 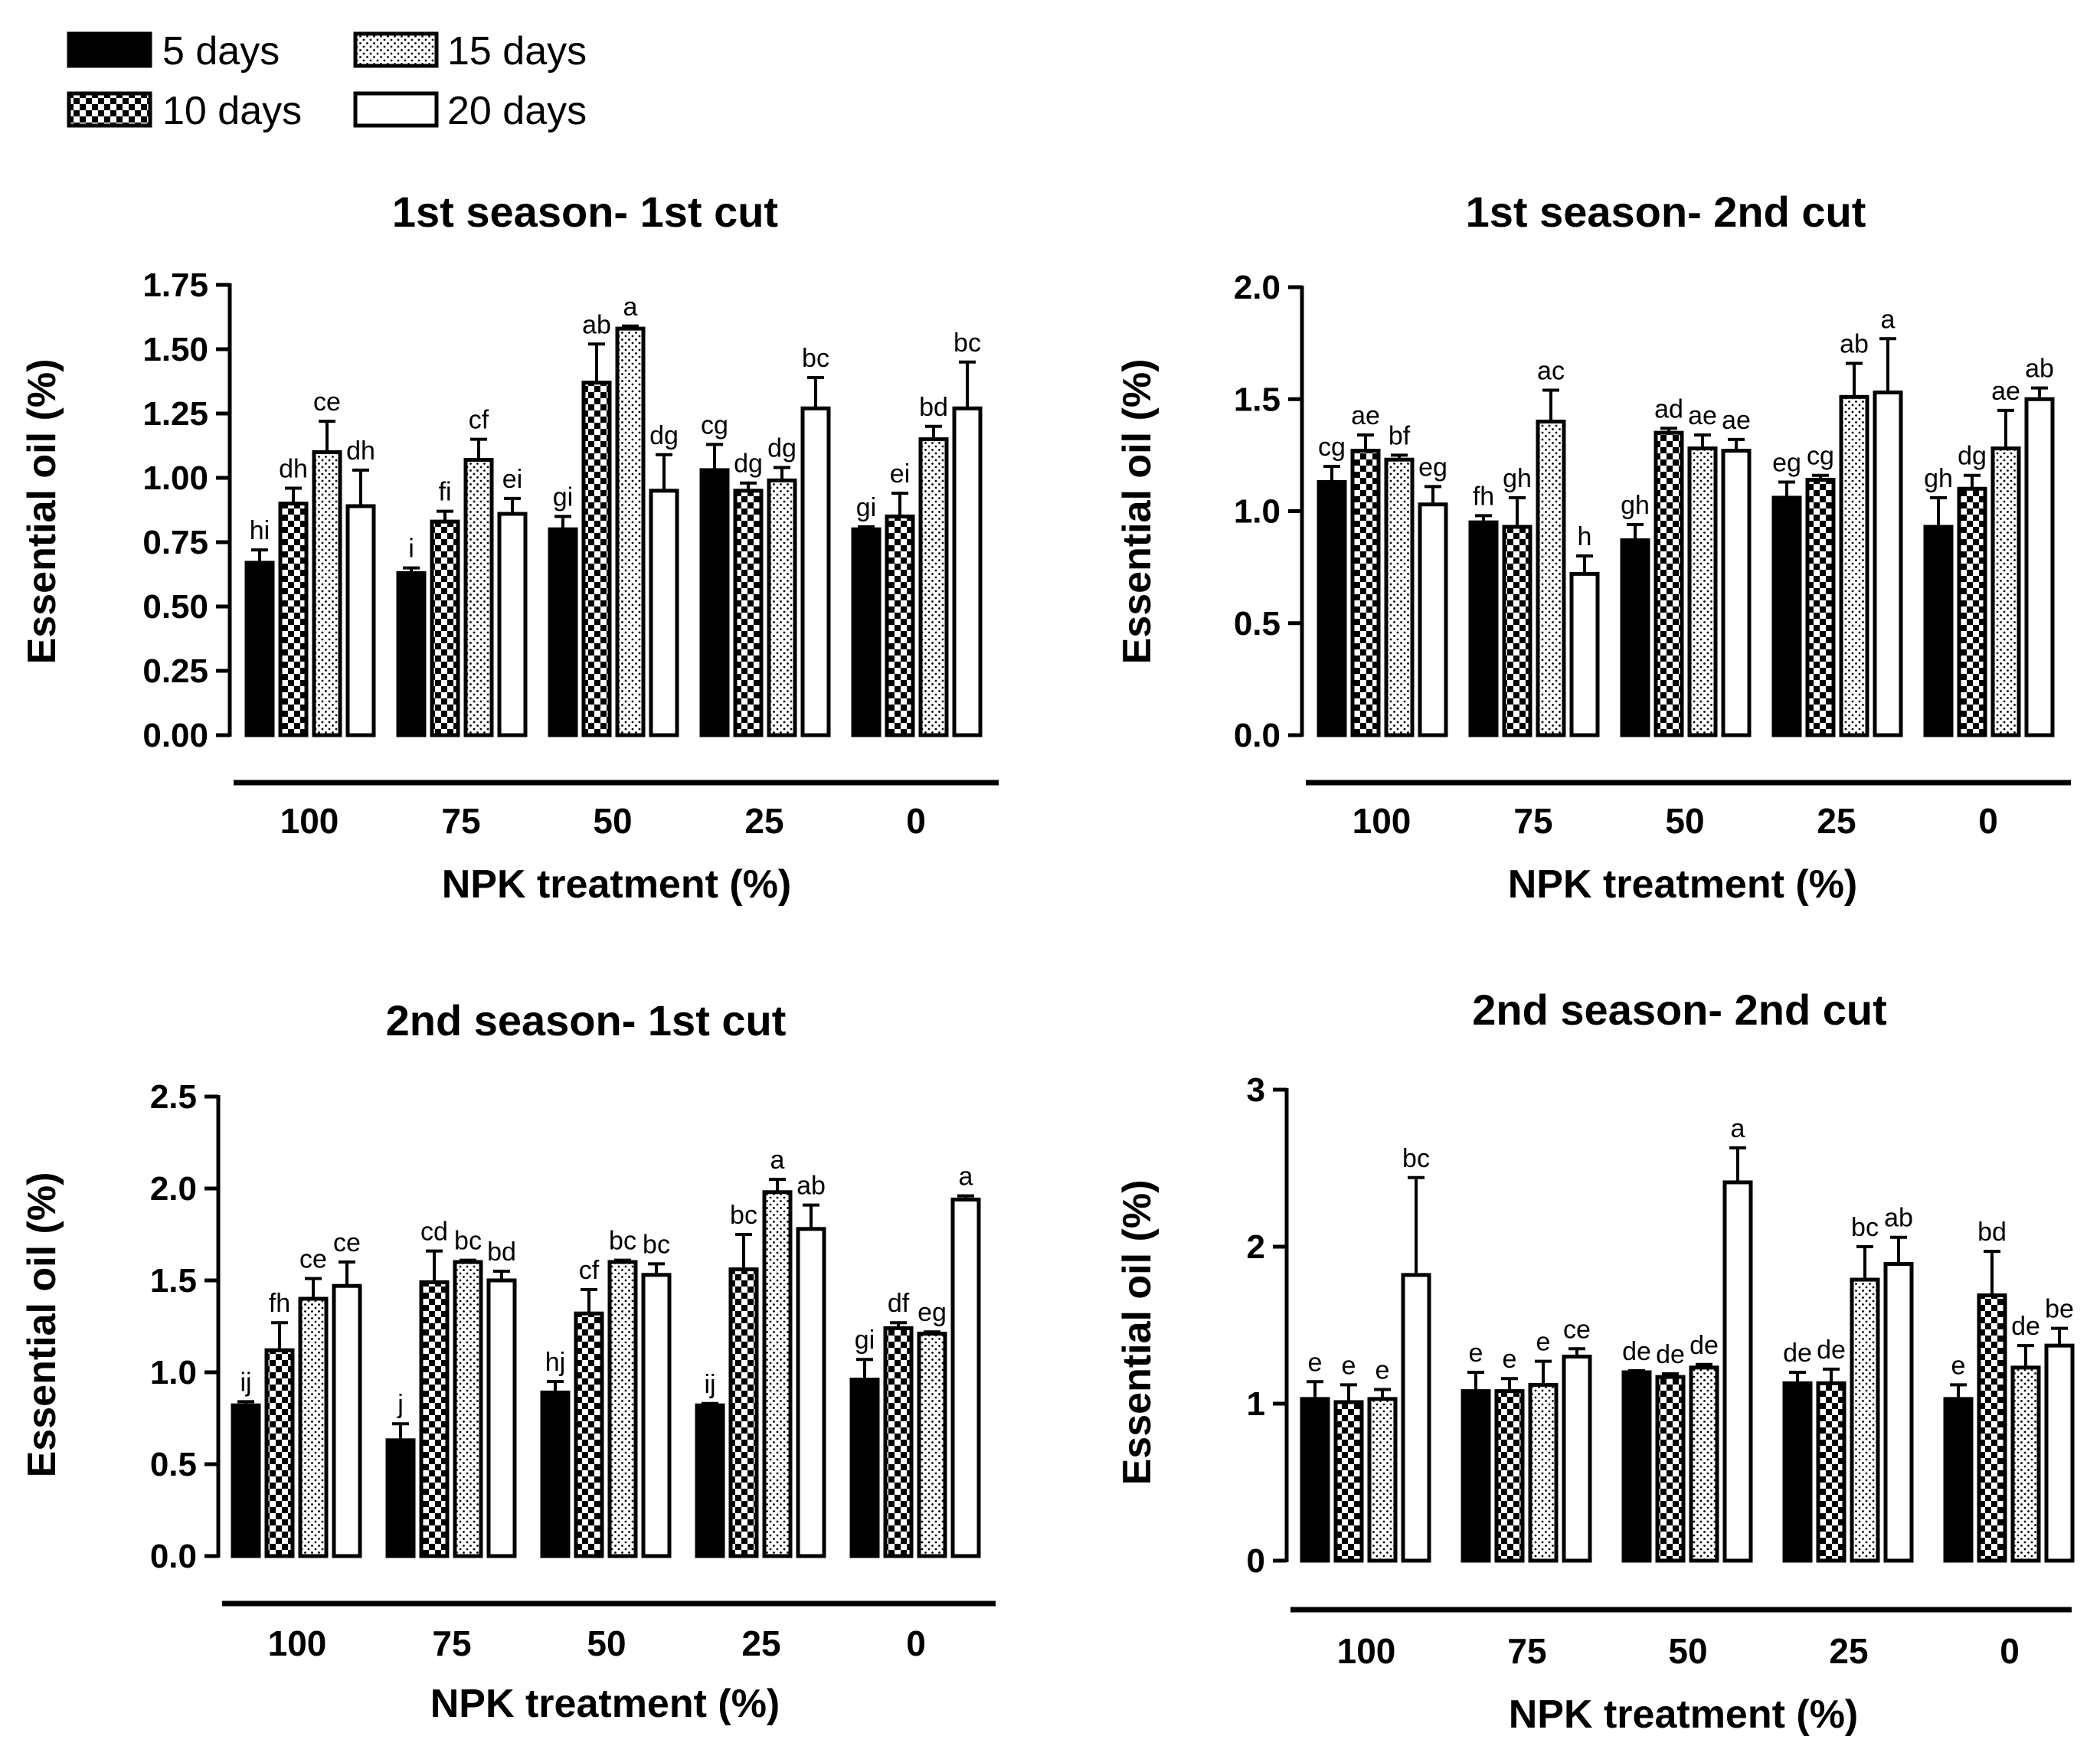 I want to click on x-tick-label: 75, so click(x=451, y=1643).